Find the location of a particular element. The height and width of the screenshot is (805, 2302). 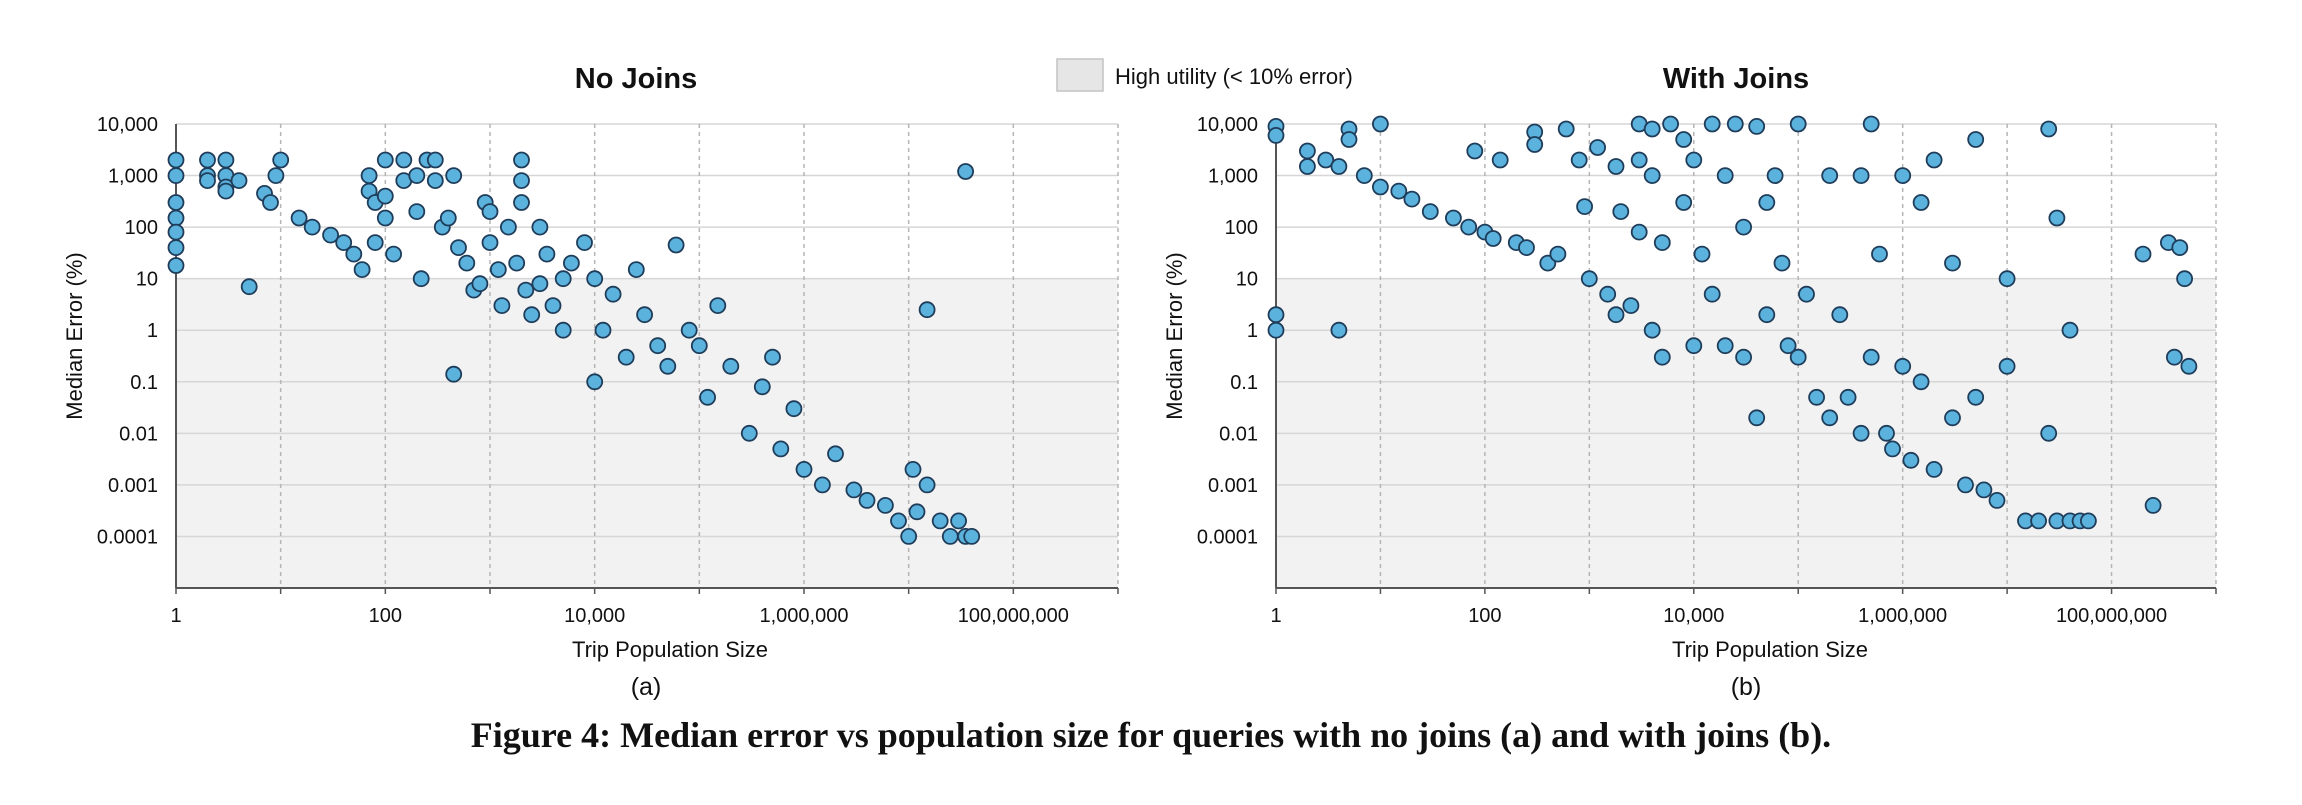

subfigure-label: (b) is located at coordinates (1746, 687).